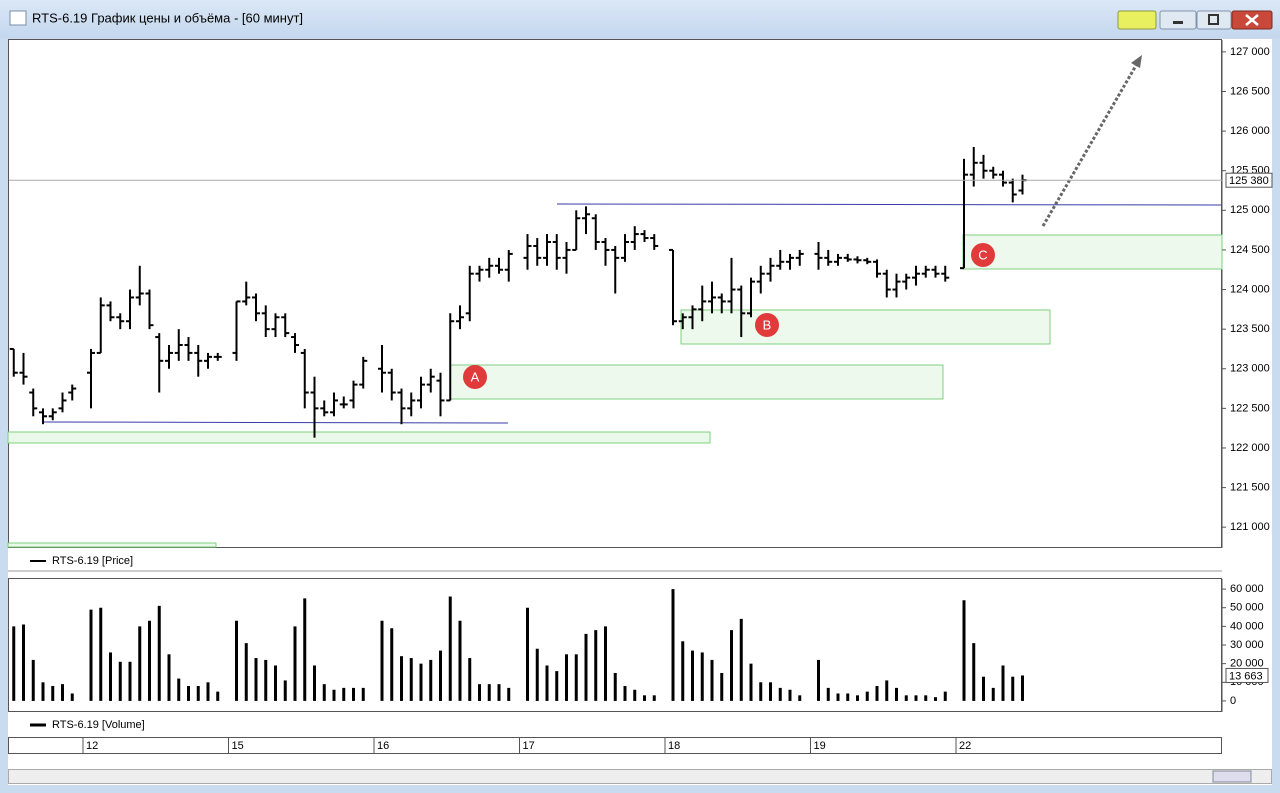  I want to click on y-tick-label: 126 000, so click(1250, 131).